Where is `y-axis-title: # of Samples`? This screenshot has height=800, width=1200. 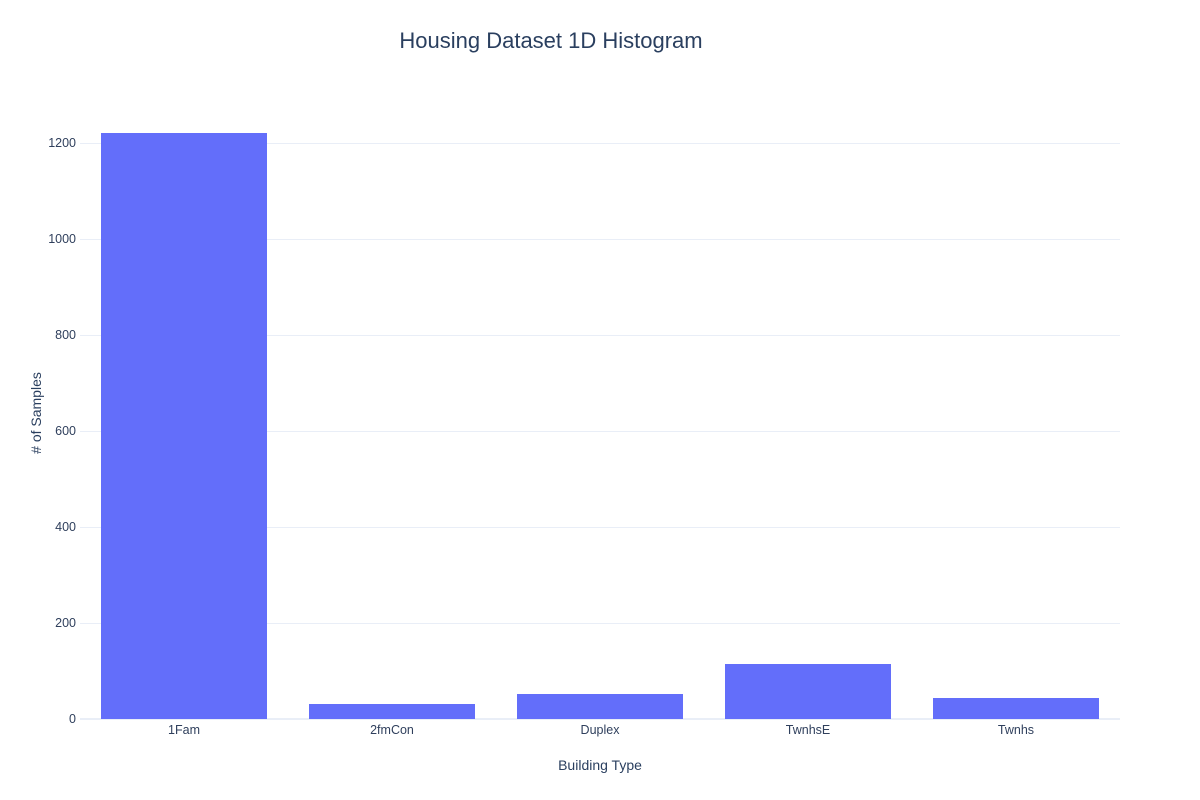
y-axis-title: # of Samples is located at coordinates (36, 413).